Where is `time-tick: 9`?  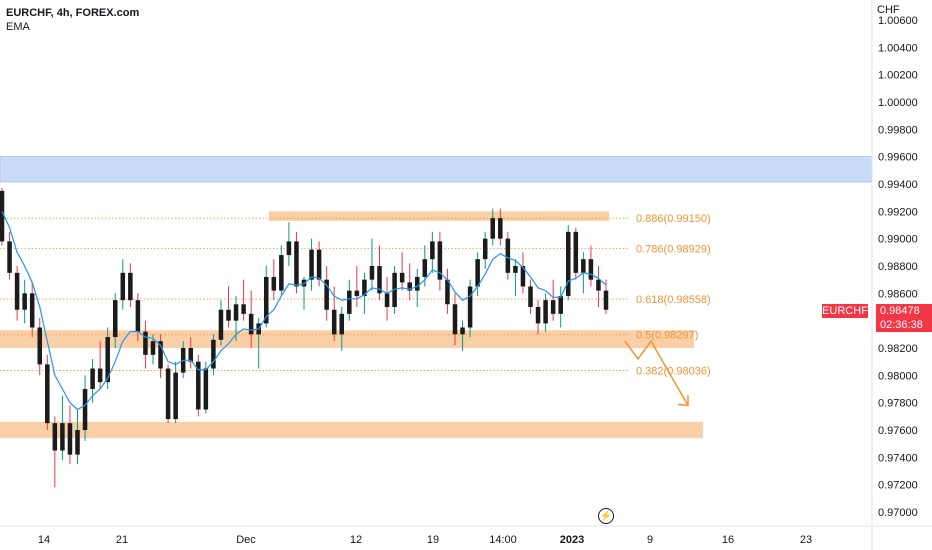
time-tick: 9 is located at coordinates (650, 540).